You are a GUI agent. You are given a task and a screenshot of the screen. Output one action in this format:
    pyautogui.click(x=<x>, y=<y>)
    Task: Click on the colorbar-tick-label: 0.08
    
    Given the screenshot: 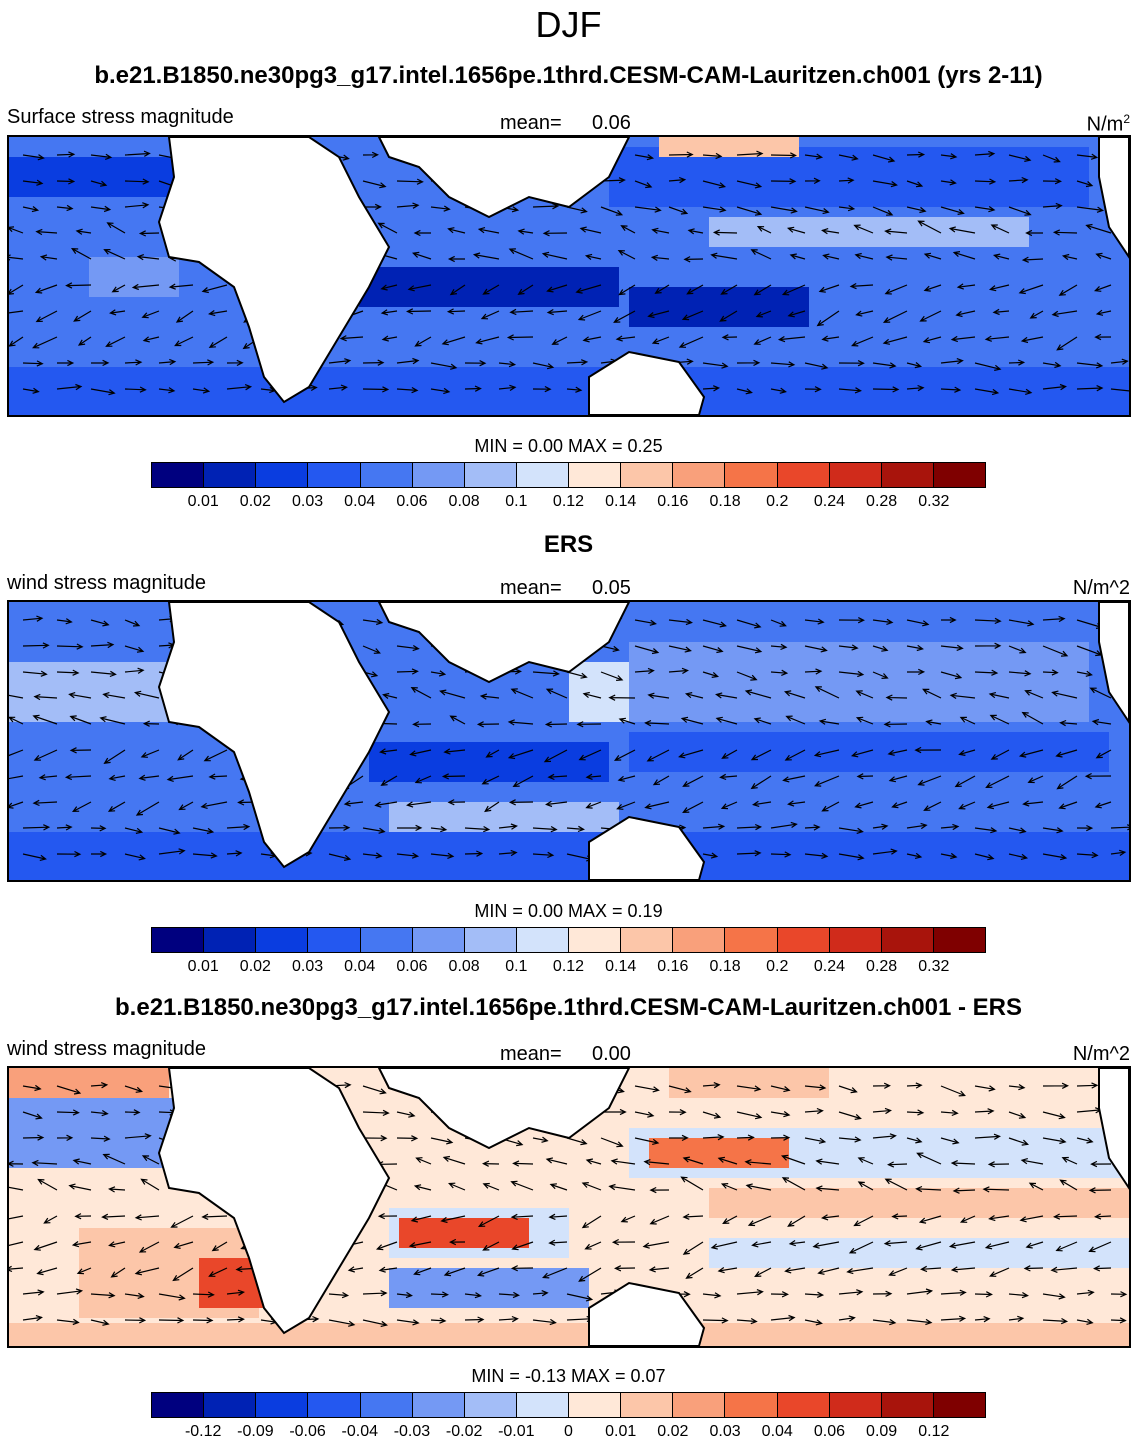 What is the action you would take?
    pyautogui.click(x=464, y=966)
    